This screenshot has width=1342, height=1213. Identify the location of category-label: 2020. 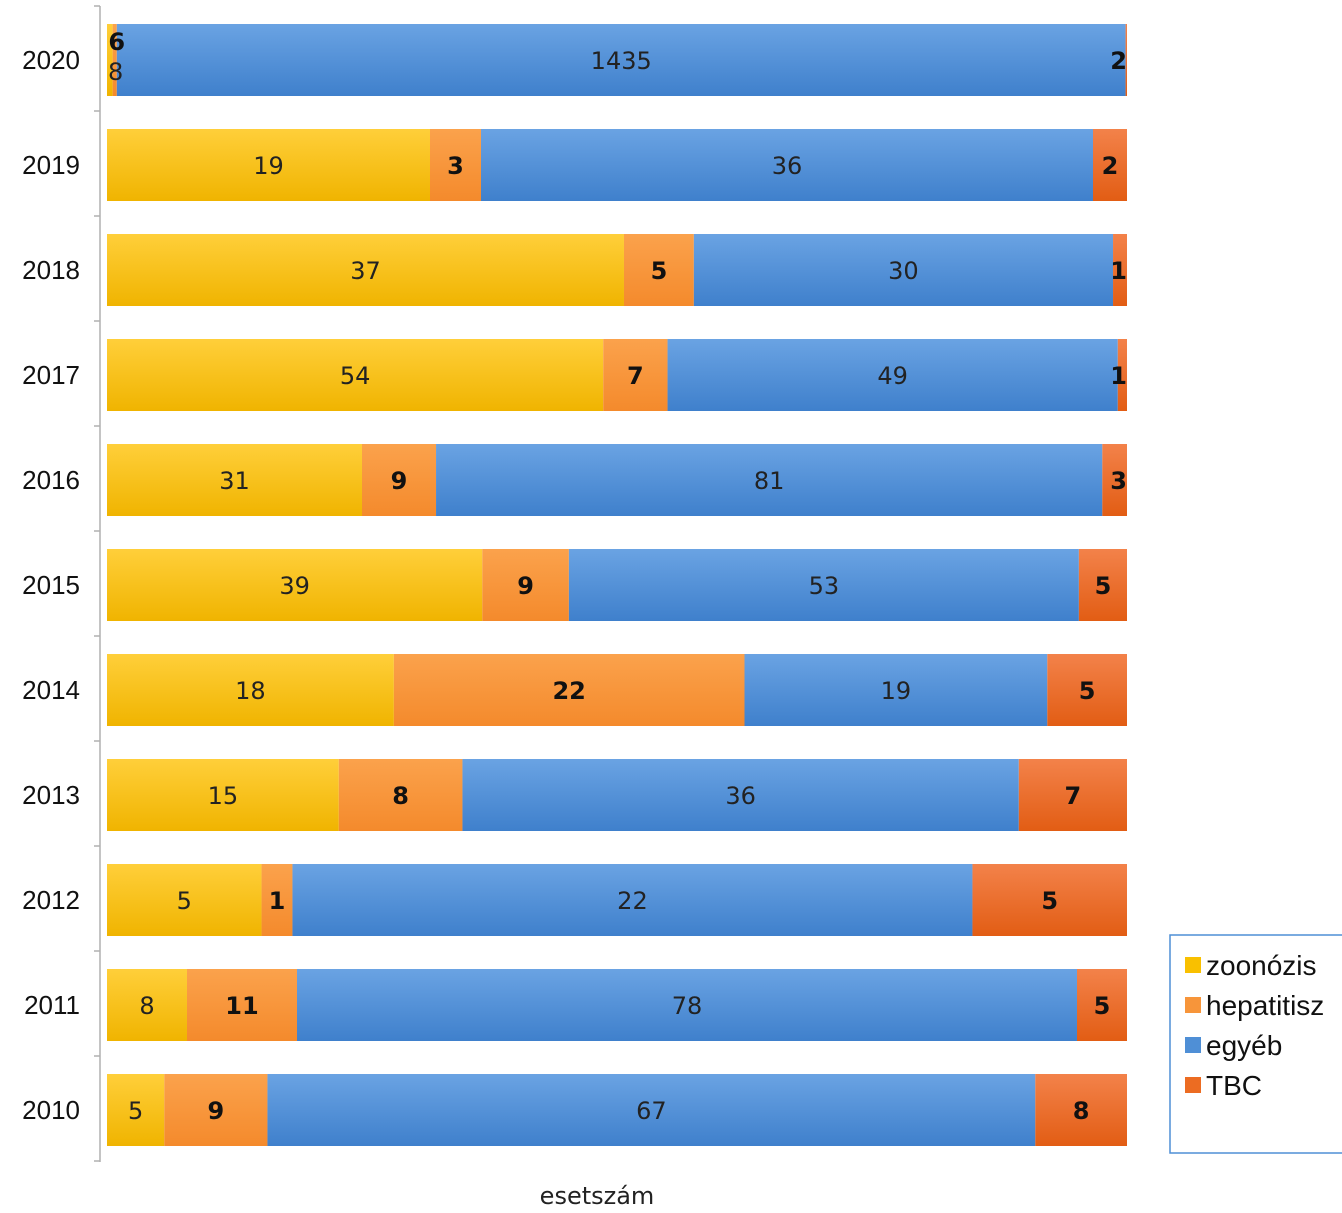
(51, 60).